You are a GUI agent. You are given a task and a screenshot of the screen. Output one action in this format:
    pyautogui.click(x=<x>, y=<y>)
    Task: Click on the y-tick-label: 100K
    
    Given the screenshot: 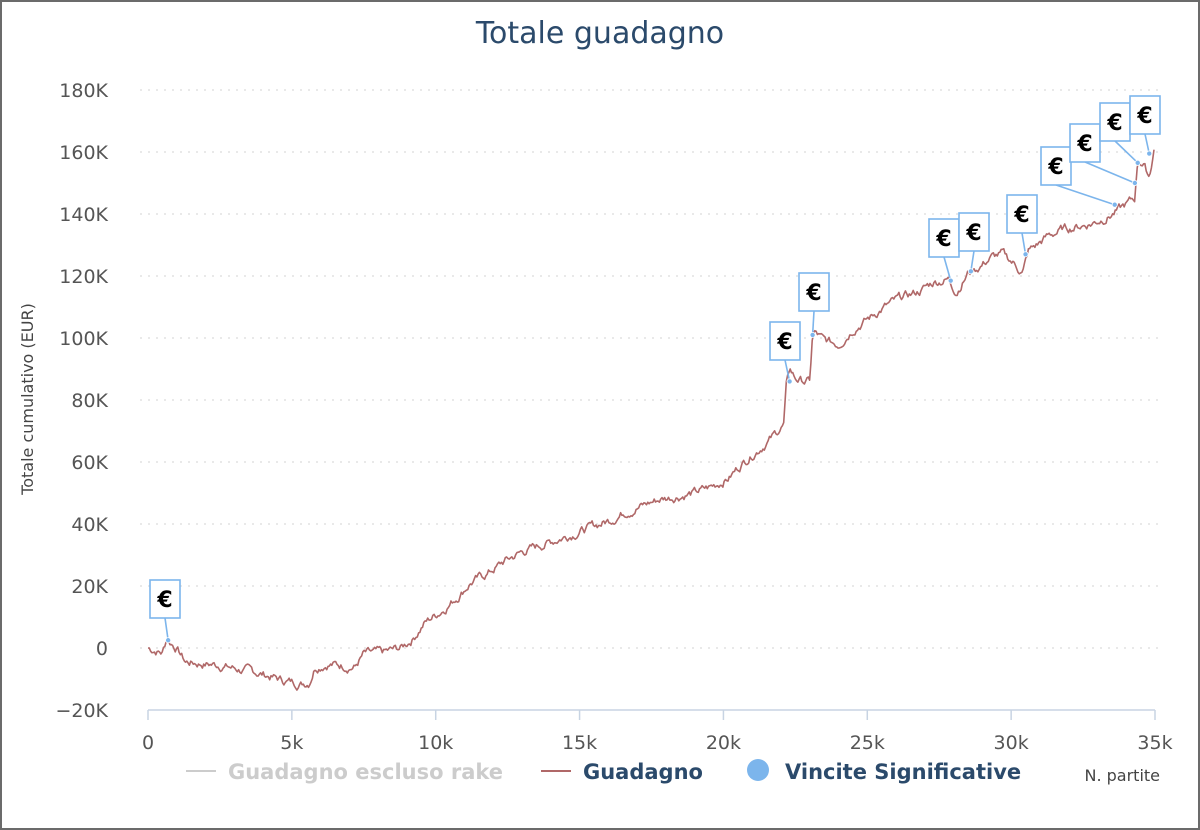 What is the action you would take?
    pyautogui.click(x=83, y=339)
    